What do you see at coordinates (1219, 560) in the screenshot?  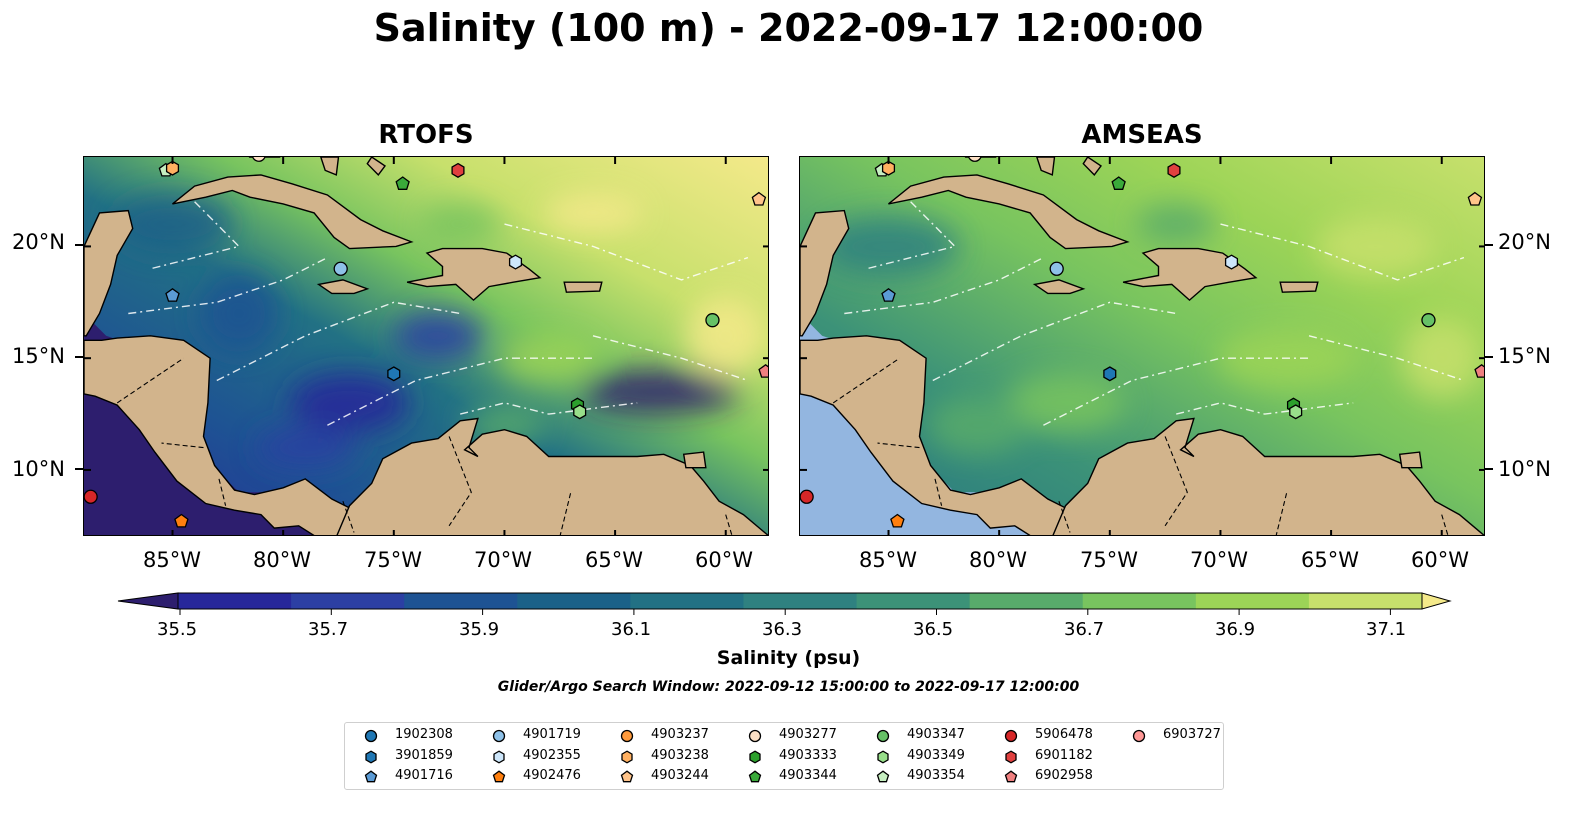 I see `lon-tick-label: 70°W` at bounding box center [1219, 560].